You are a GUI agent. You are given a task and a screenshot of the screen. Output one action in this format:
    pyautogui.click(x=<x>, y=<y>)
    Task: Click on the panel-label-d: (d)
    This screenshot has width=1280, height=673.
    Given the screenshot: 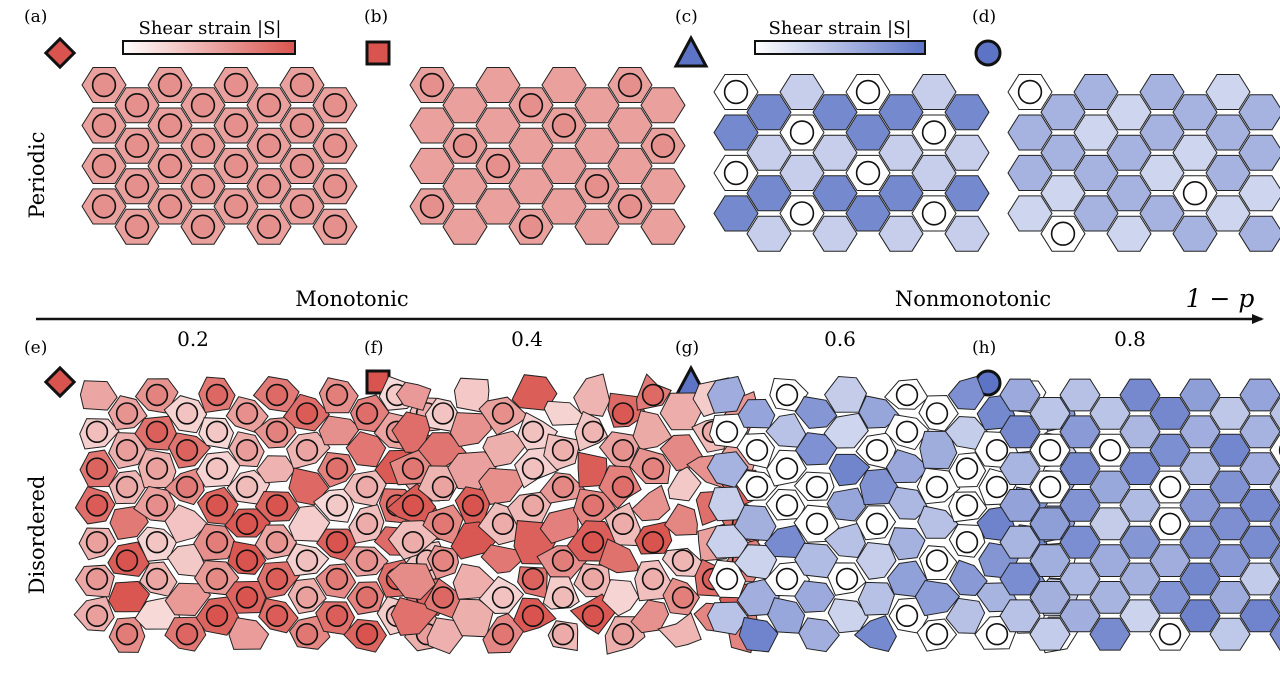 What is the action you would take?
    pyautogui.click(x=984, y=17)
    